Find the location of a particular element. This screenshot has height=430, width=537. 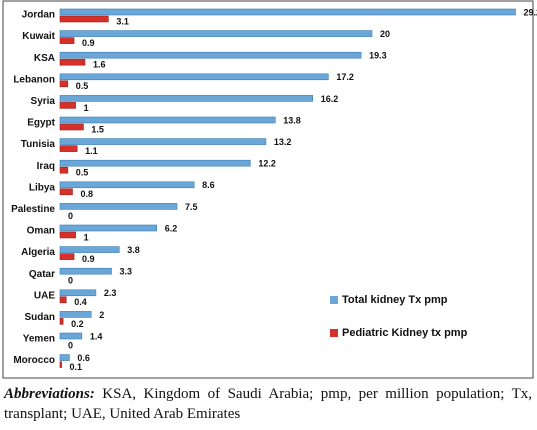

value-label: 7.5 is located at coordinates (191, 207).